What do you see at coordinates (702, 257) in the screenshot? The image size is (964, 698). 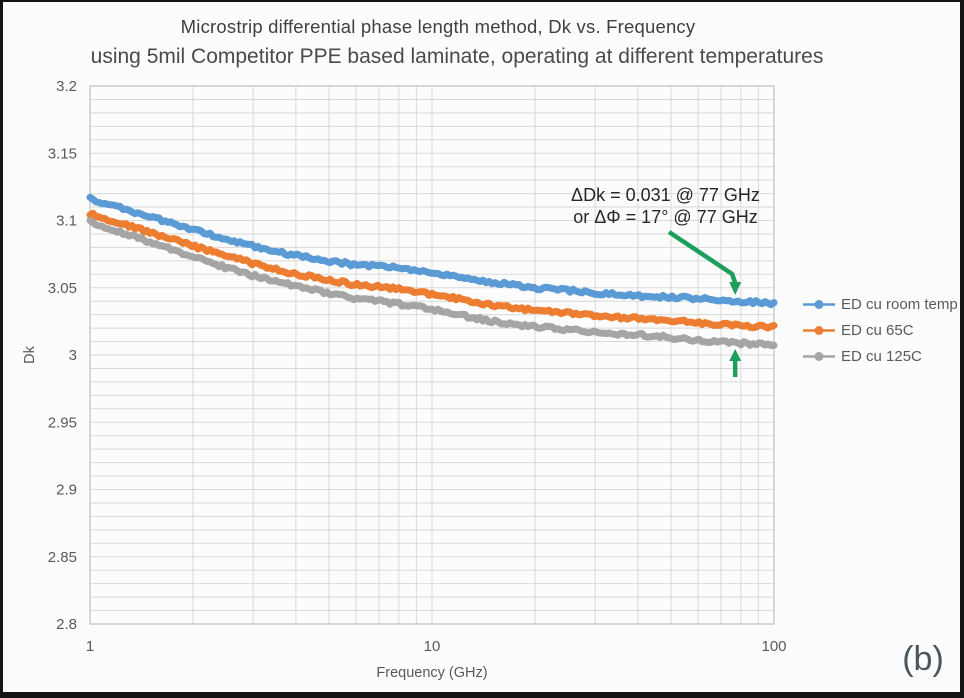 I see `annotation-arrow-down` at bounding box center [702, 257].